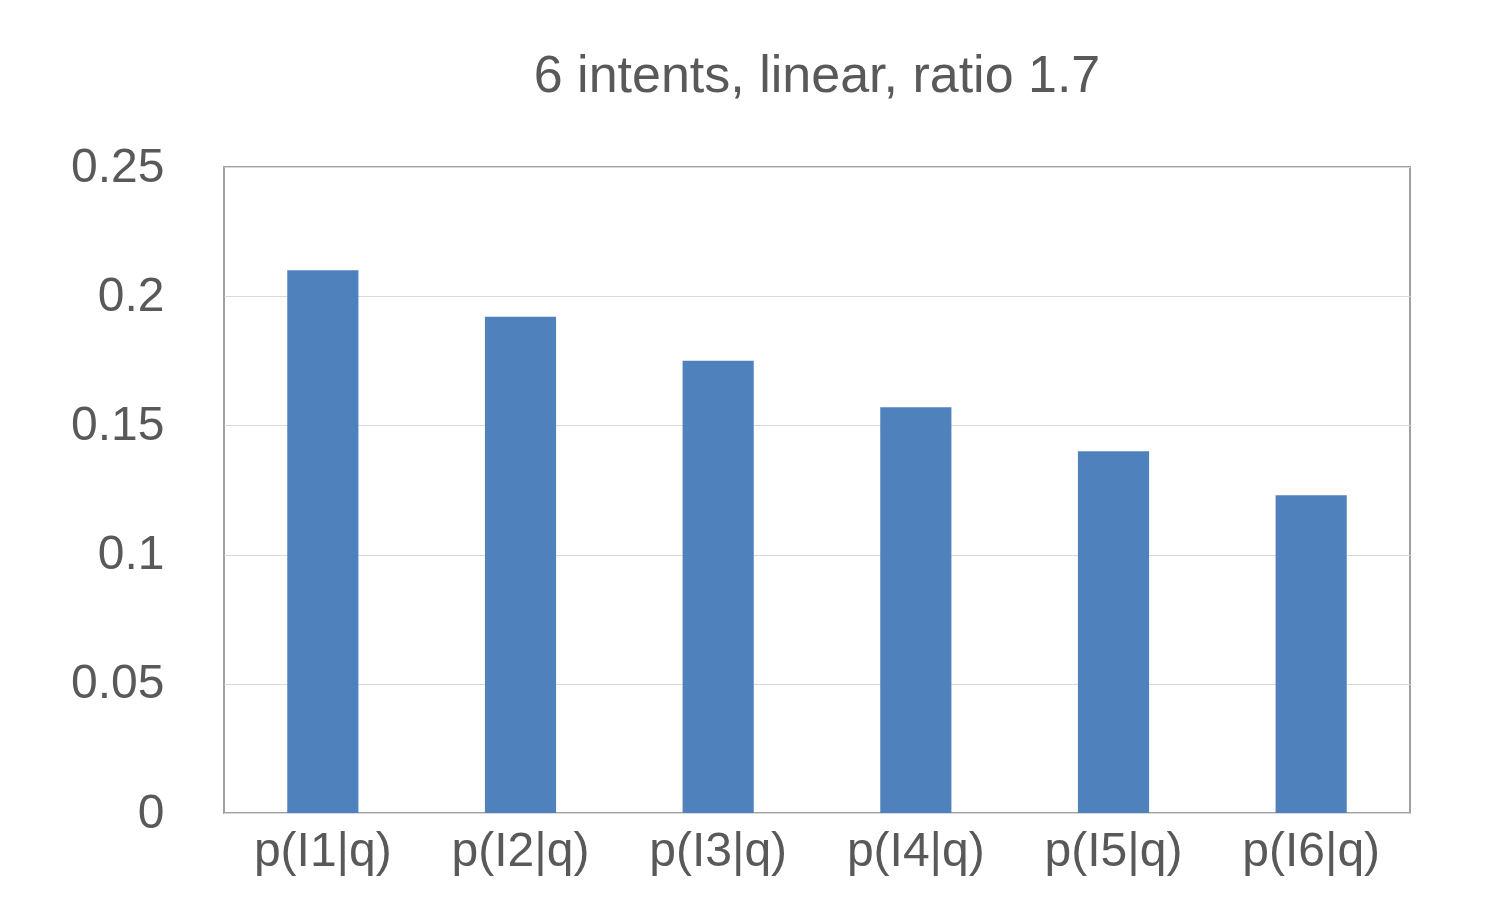  Describe the element at coordinates (118, 165) in the screenshot. I see `y-tick-label: 0.25` at that location.